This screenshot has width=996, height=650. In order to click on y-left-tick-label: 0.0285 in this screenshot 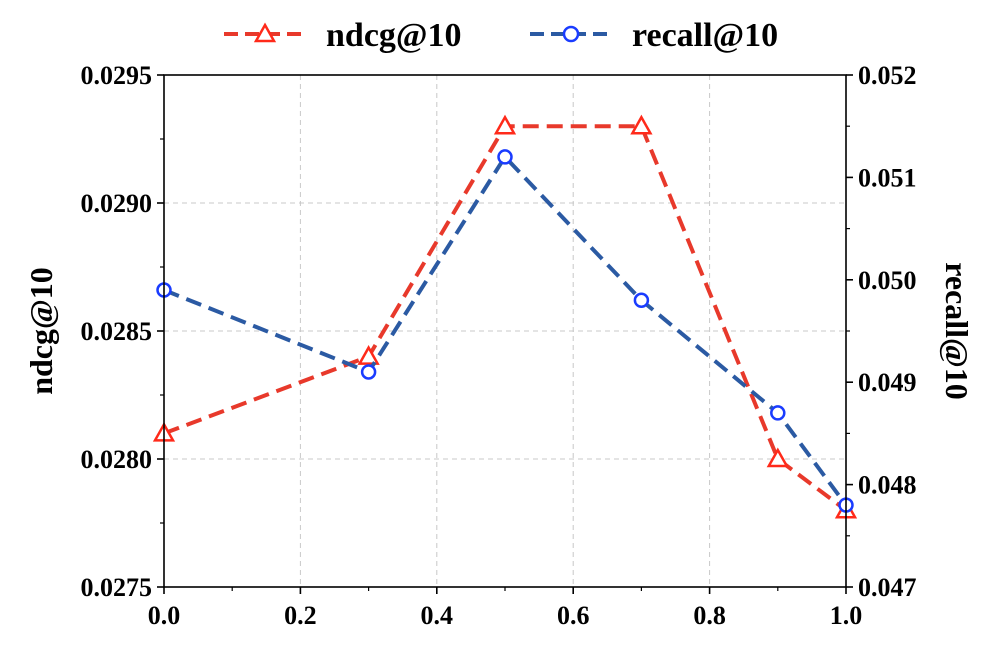, I will do `click(117, 331)`.